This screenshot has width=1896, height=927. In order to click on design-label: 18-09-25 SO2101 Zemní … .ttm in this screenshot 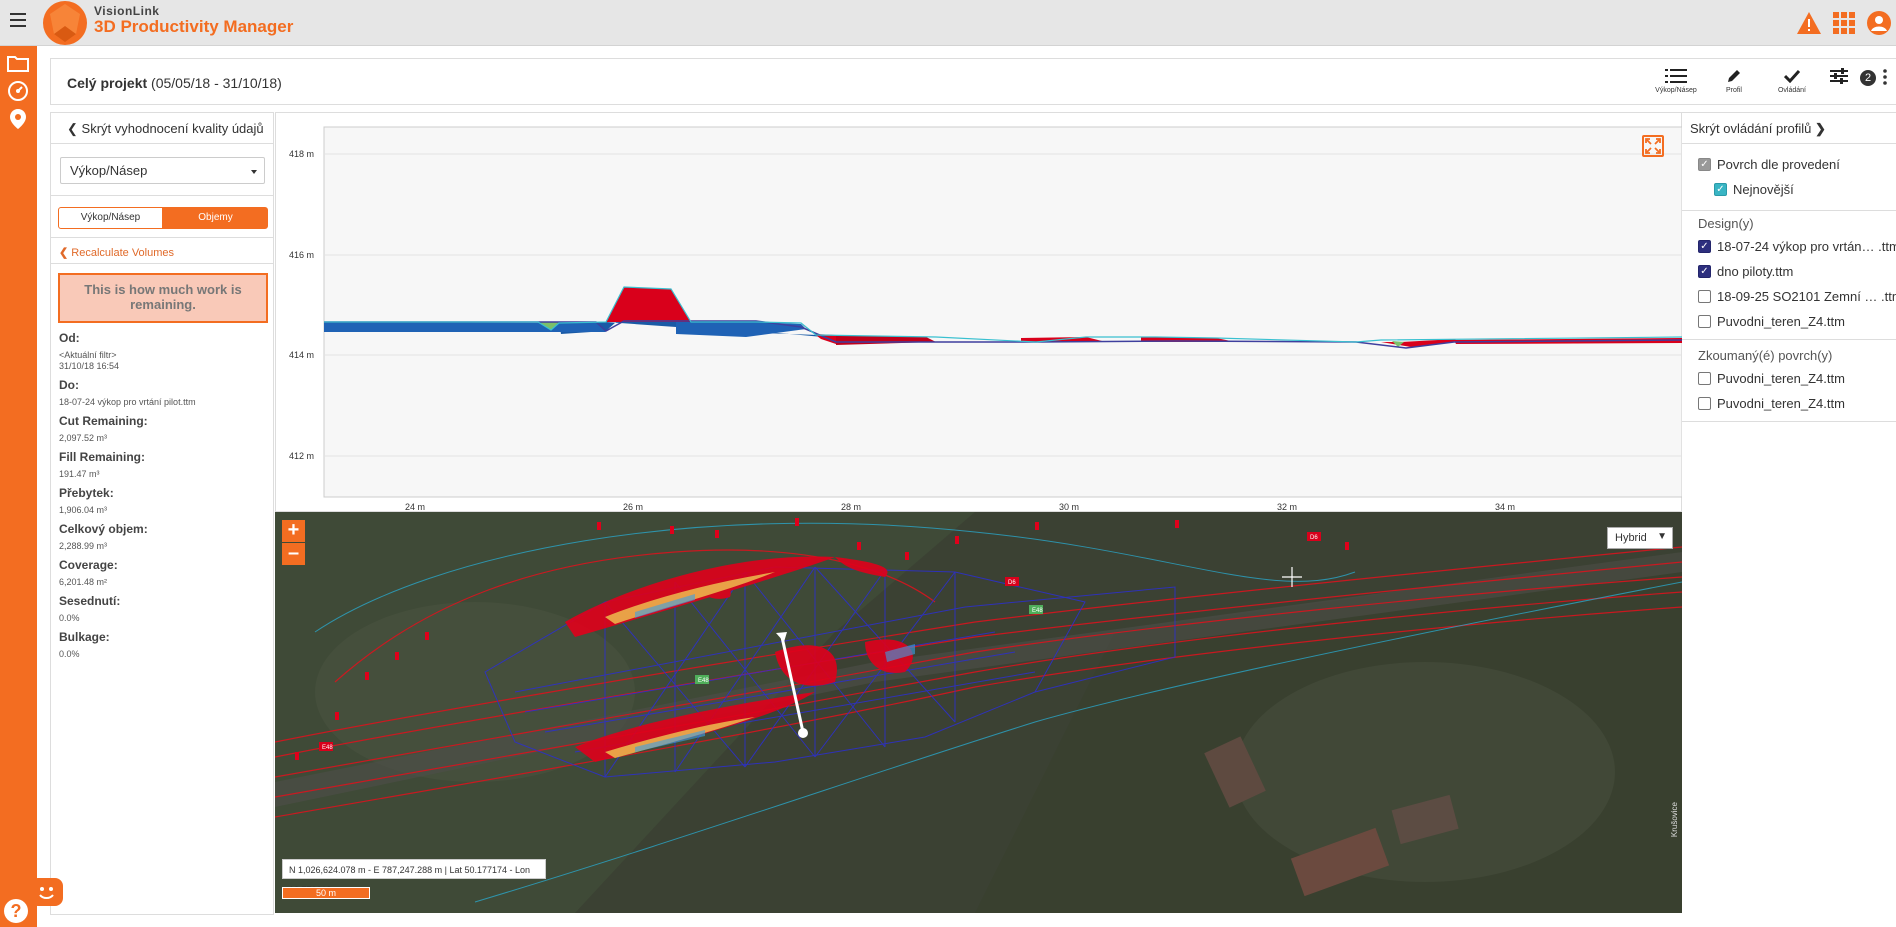, I will do `click(1806, 296)`.